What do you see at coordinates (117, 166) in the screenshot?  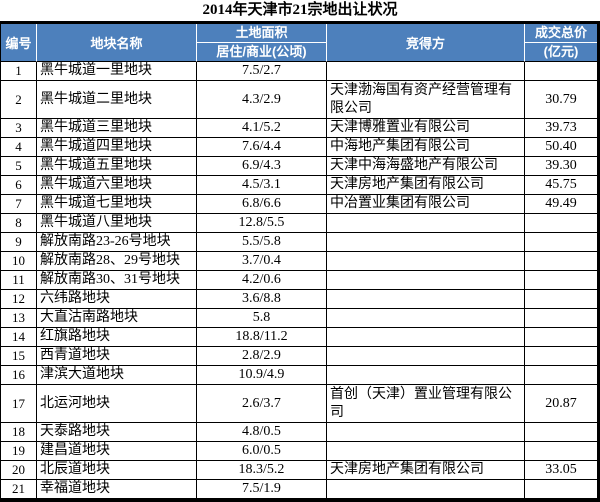 I see `cell-parcel-name: 黑牛城道五里地块` at bounding box center [117, 166].